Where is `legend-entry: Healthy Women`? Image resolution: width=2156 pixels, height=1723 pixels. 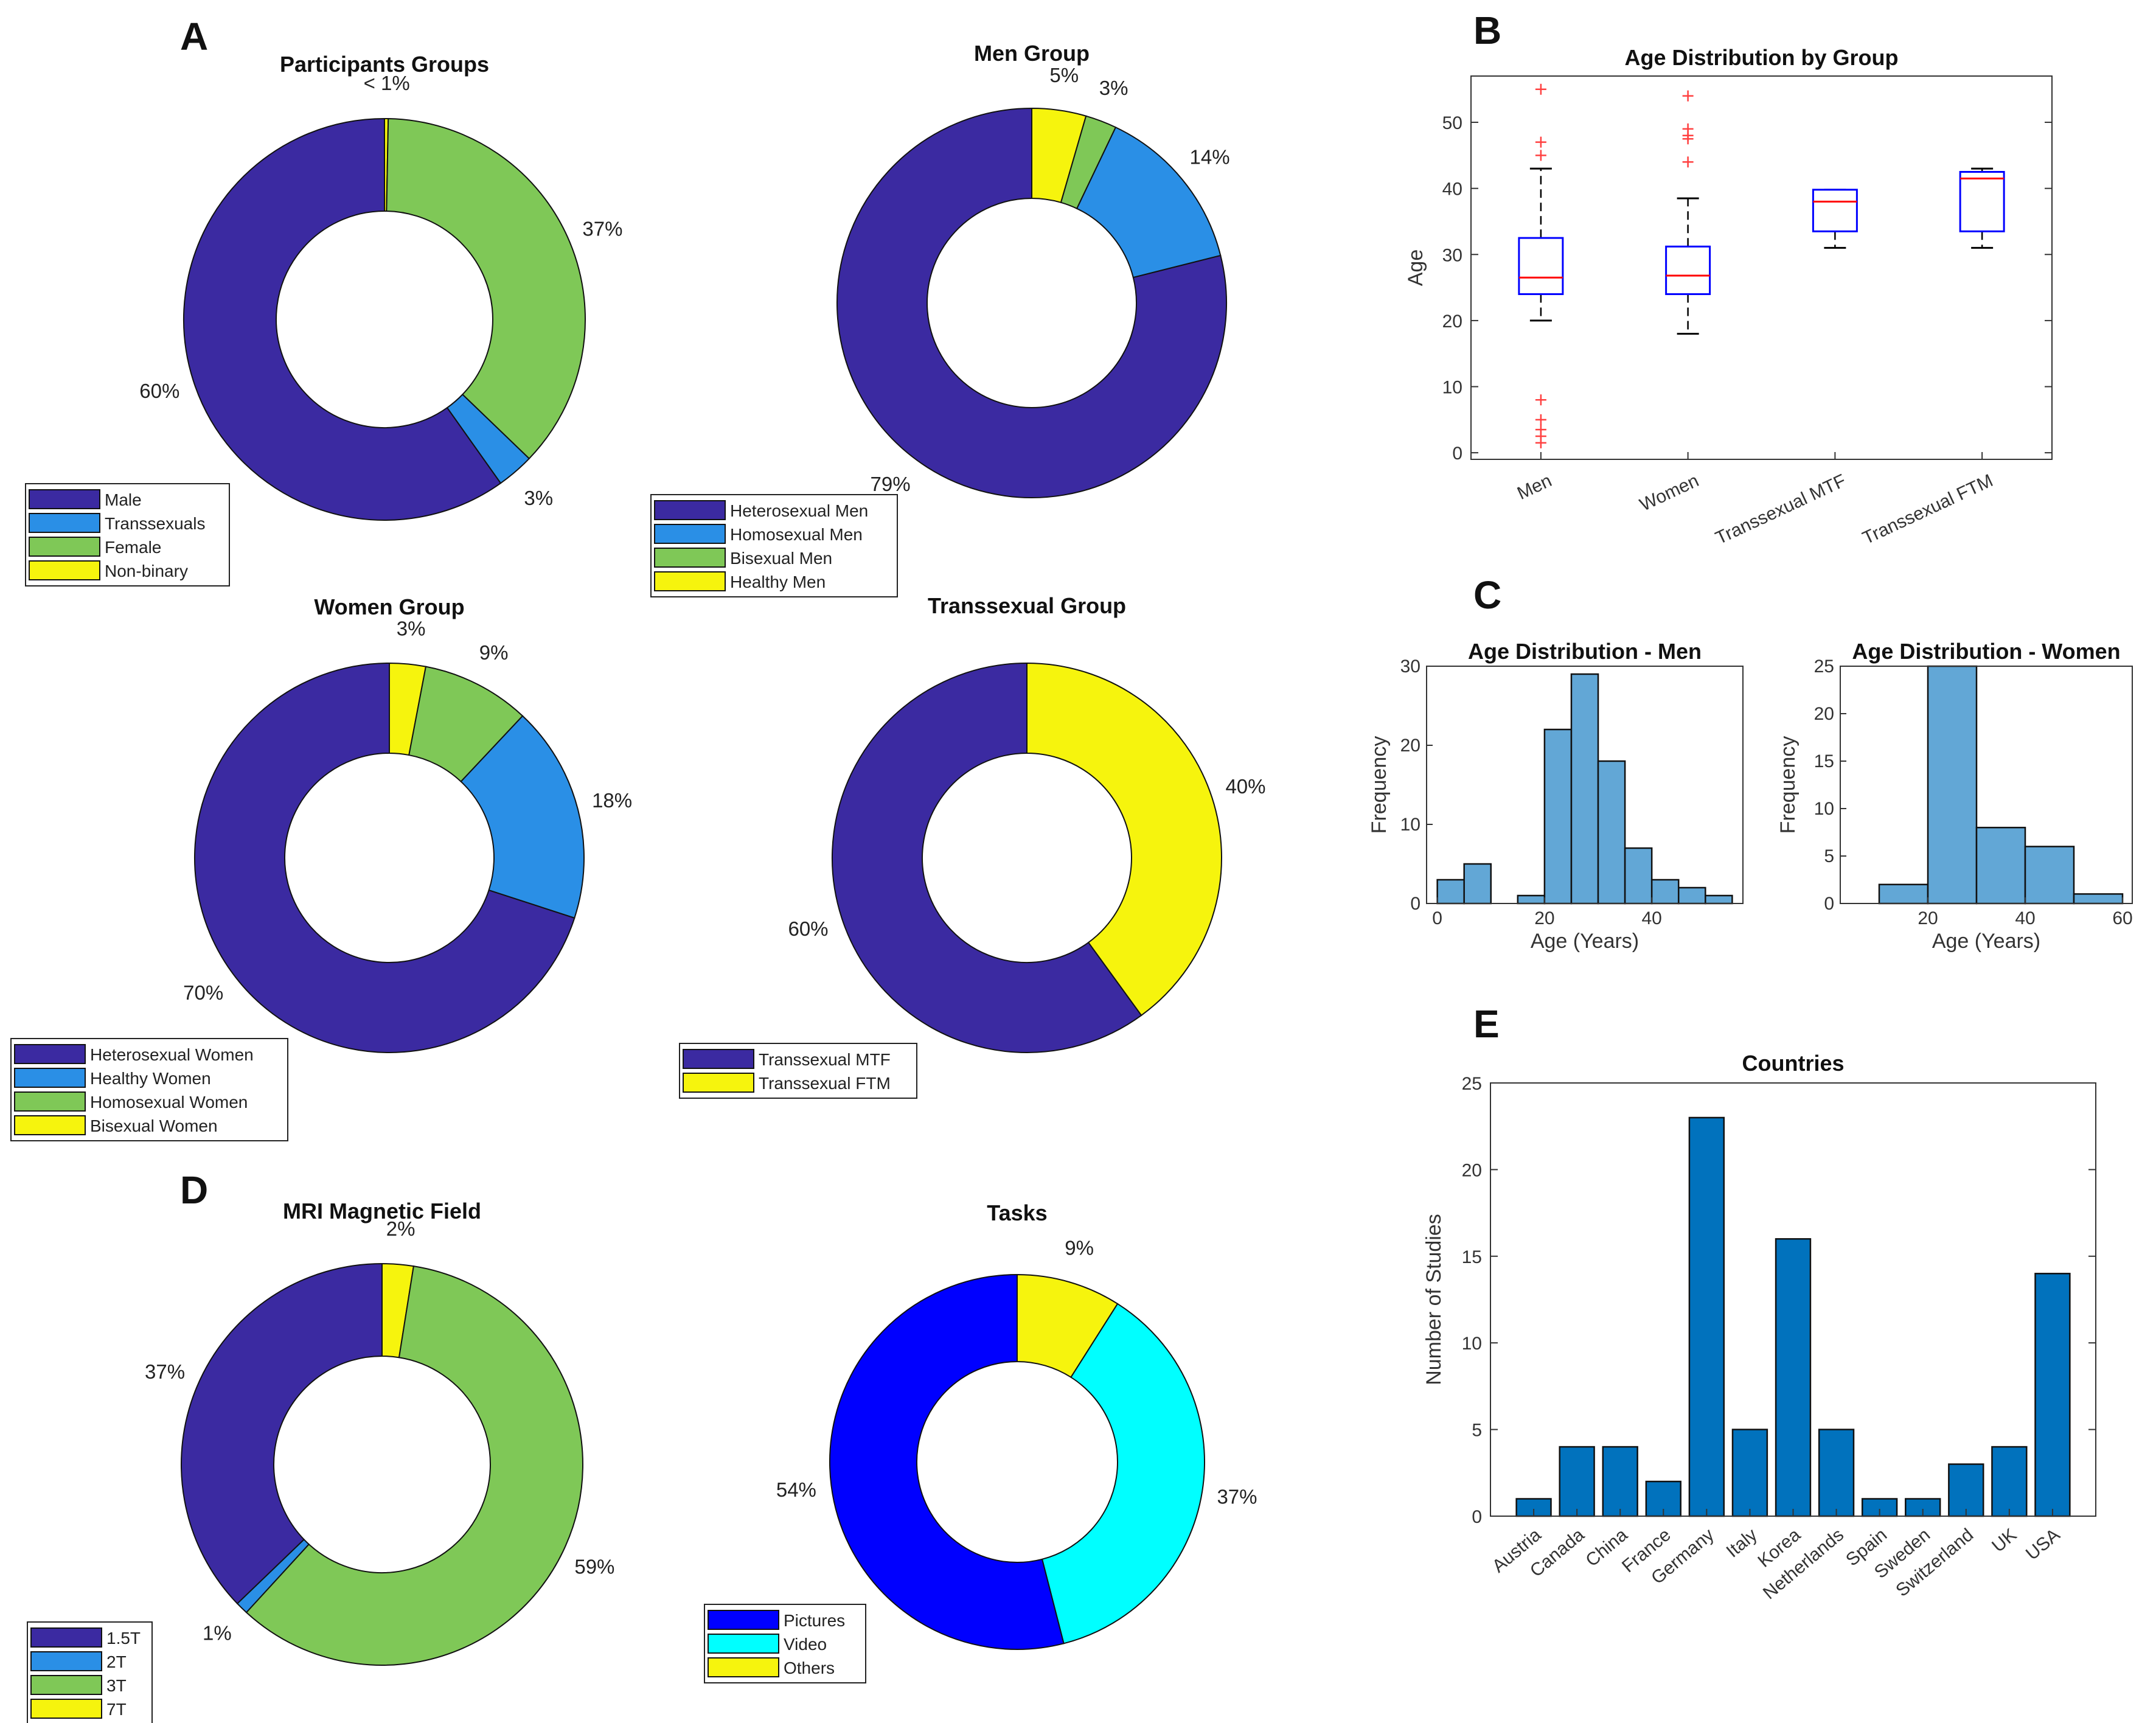
legend-entry: Healthy Women is located at coordinates (151, 1078).